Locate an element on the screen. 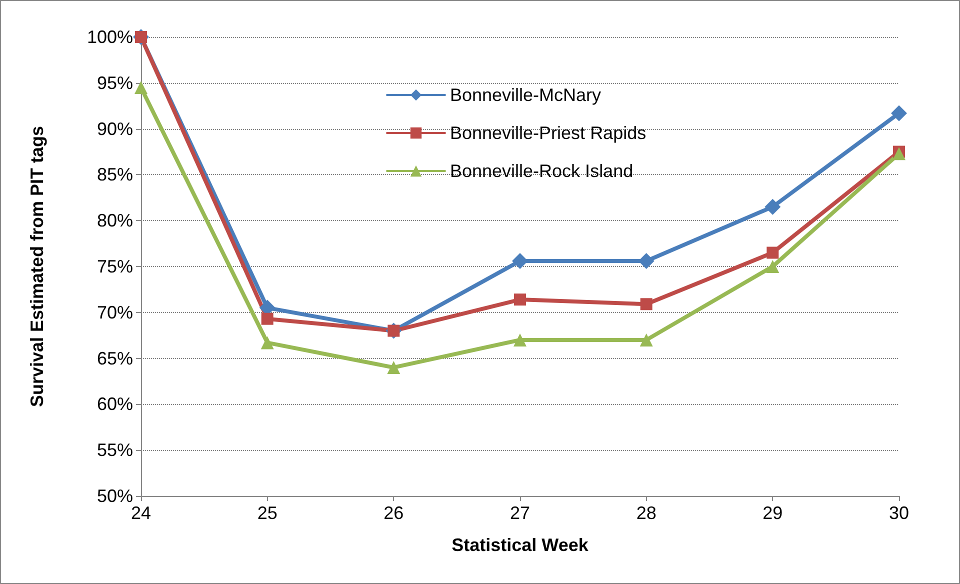  y-tick-label: 50% is located at coordinates (114, 496).